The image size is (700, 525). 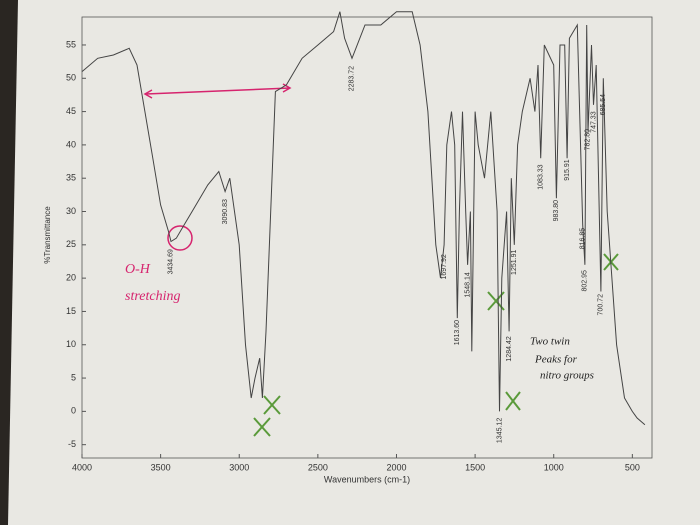 What do you see at coordinates (73, 411) in the screenshot?
I see `y-tick-label: 0` at bounding box center [73, 411].